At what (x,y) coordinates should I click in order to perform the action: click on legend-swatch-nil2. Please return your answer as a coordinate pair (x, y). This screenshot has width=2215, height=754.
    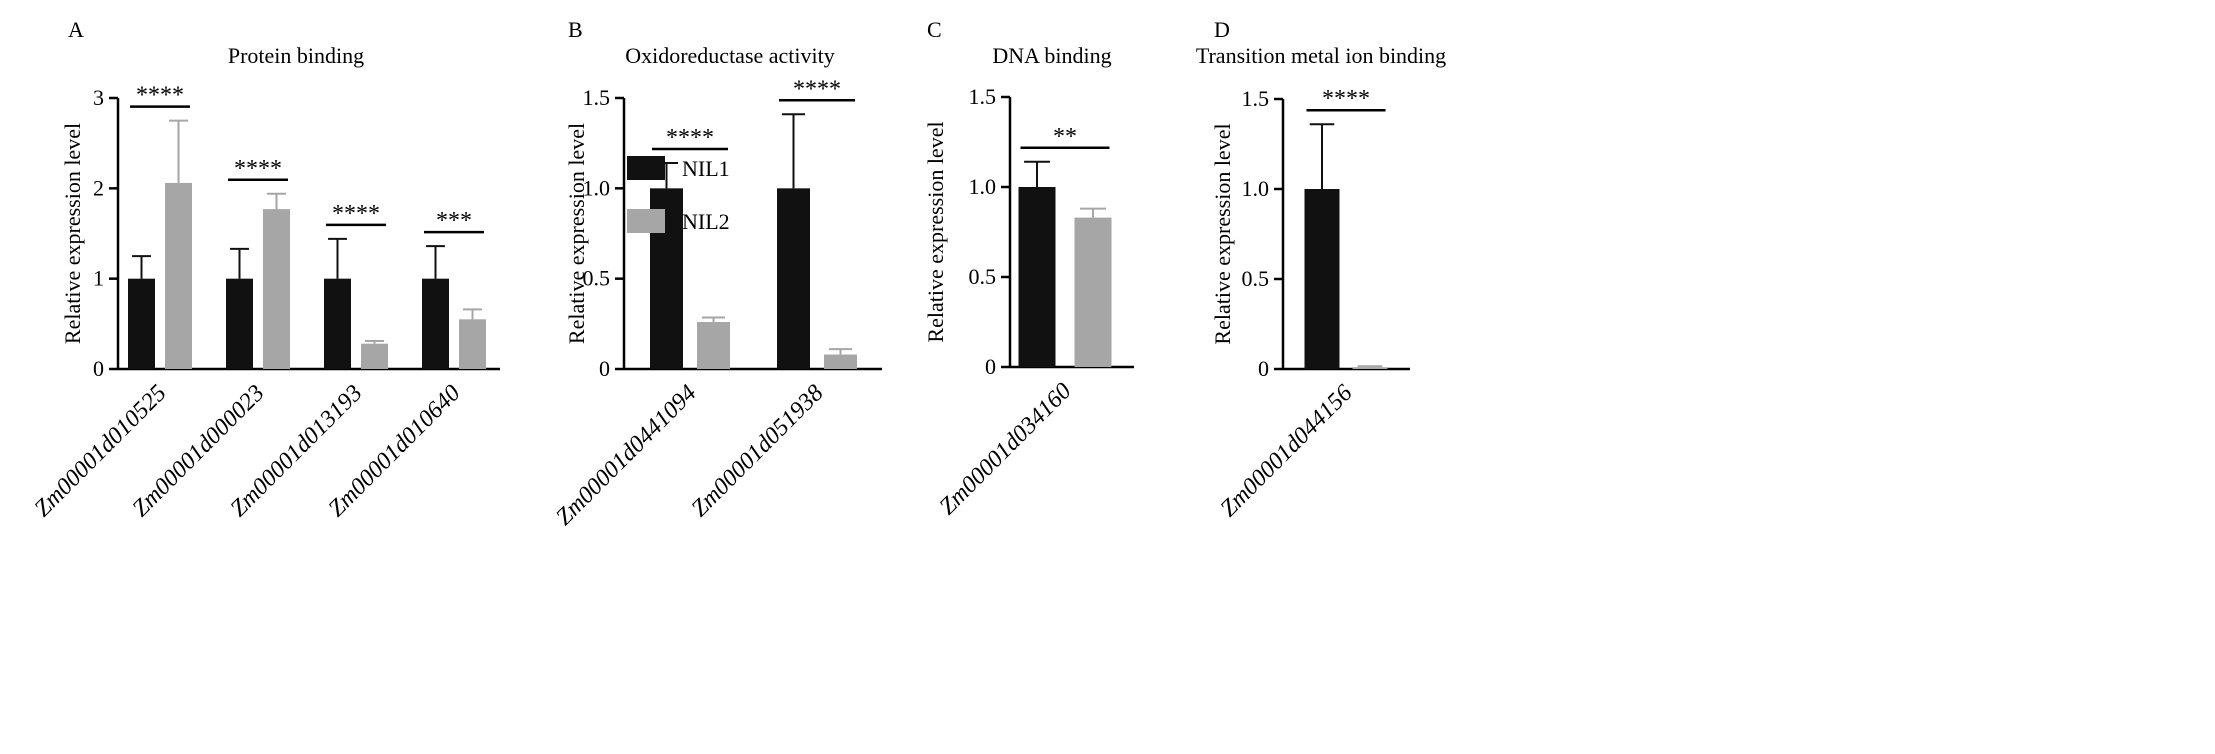
    Looking at the image, I should click on (646, 221).